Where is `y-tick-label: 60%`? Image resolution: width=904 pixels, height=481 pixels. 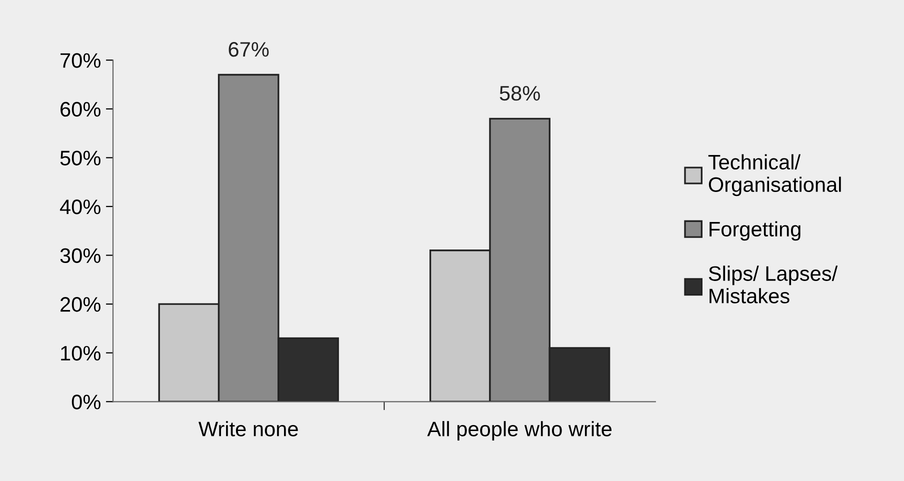 y-tick-label: 60% is located at coordinates (80, 109).